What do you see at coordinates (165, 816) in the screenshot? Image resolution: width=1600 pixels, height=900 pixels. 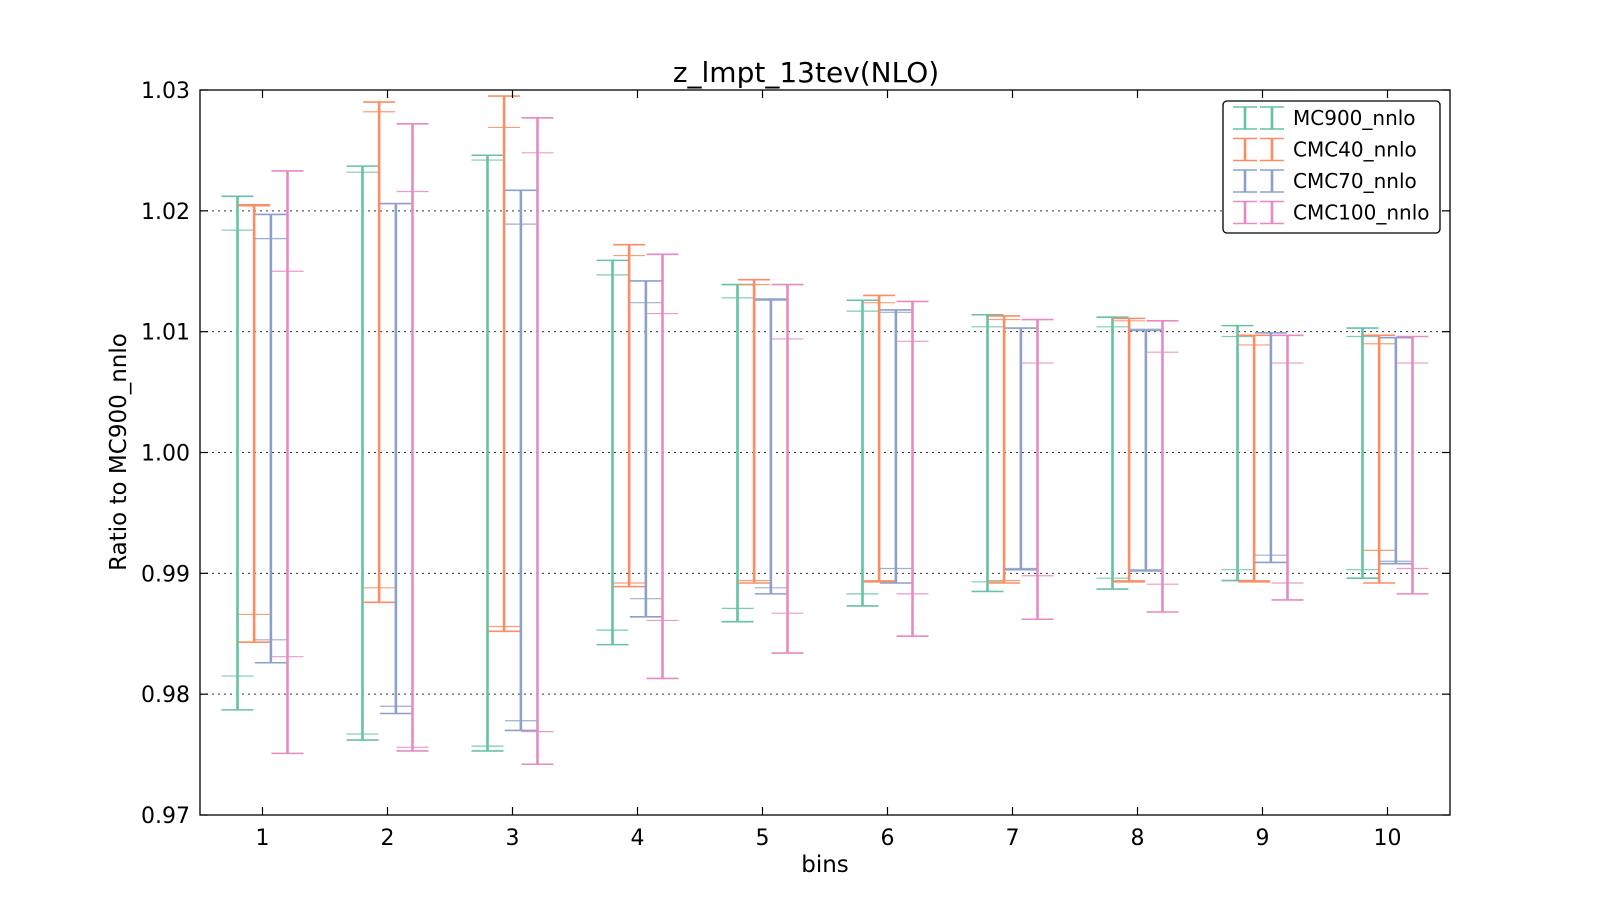 I see `y-tick-label: 0.97` at bounding box center [165, 816].